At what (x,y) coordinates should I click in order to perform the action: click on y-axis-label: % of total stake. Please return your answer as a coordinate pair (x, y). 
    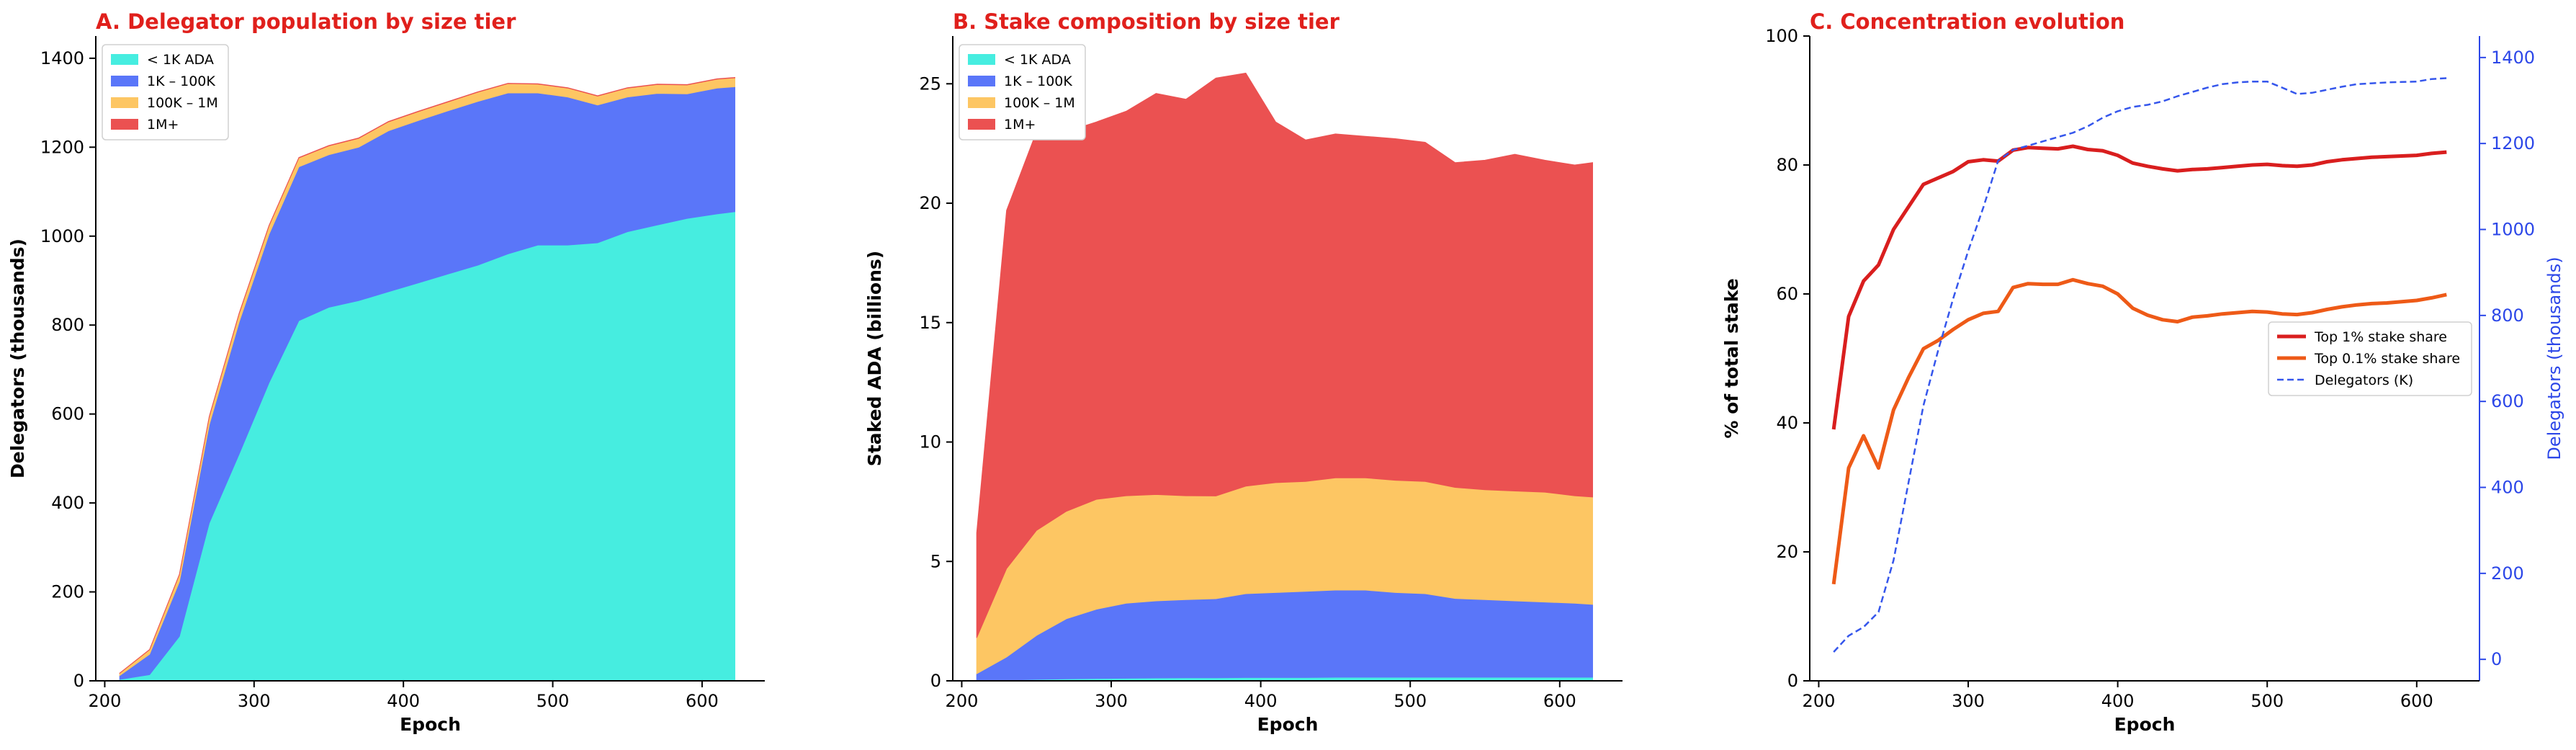
    Looking at the image, I should click on (1731, 358).